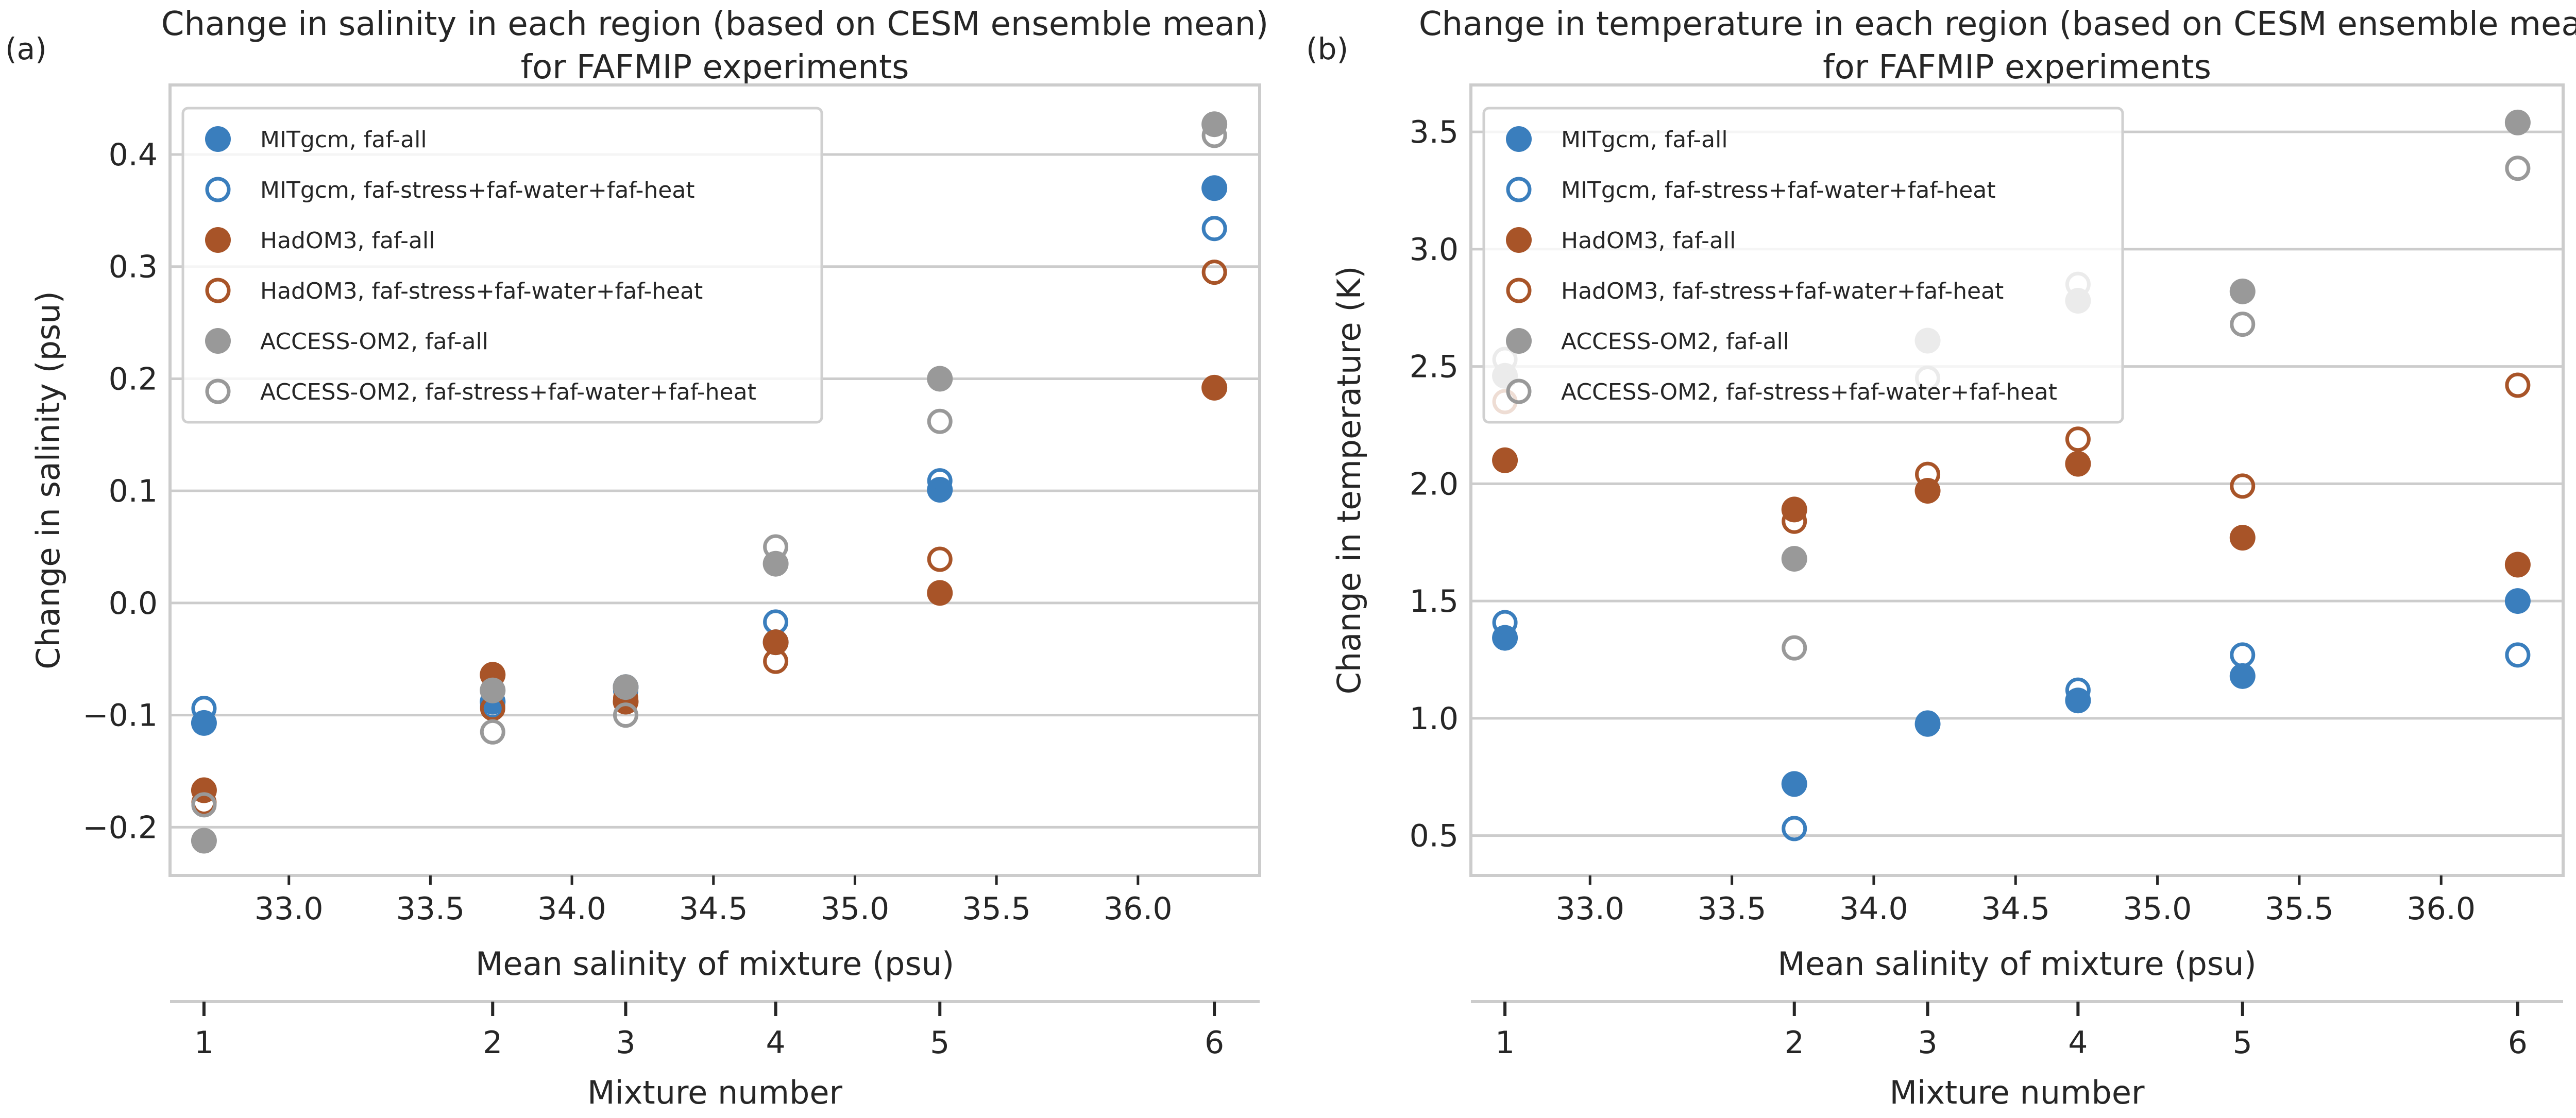 Image resolution: width=2576 pixels, height=1118 pixels. I want to click on y-tick-label: 2.5, so click(1434, 367).